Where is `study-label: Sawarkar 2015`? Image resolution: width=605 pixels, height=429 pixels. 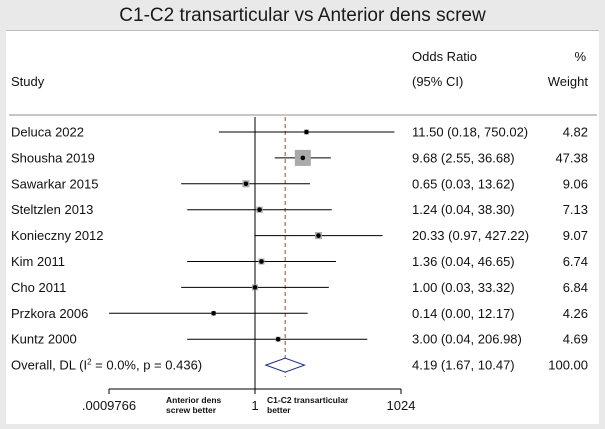
study-label: Sawarkar 2015 is located at coordinates (54, 183).